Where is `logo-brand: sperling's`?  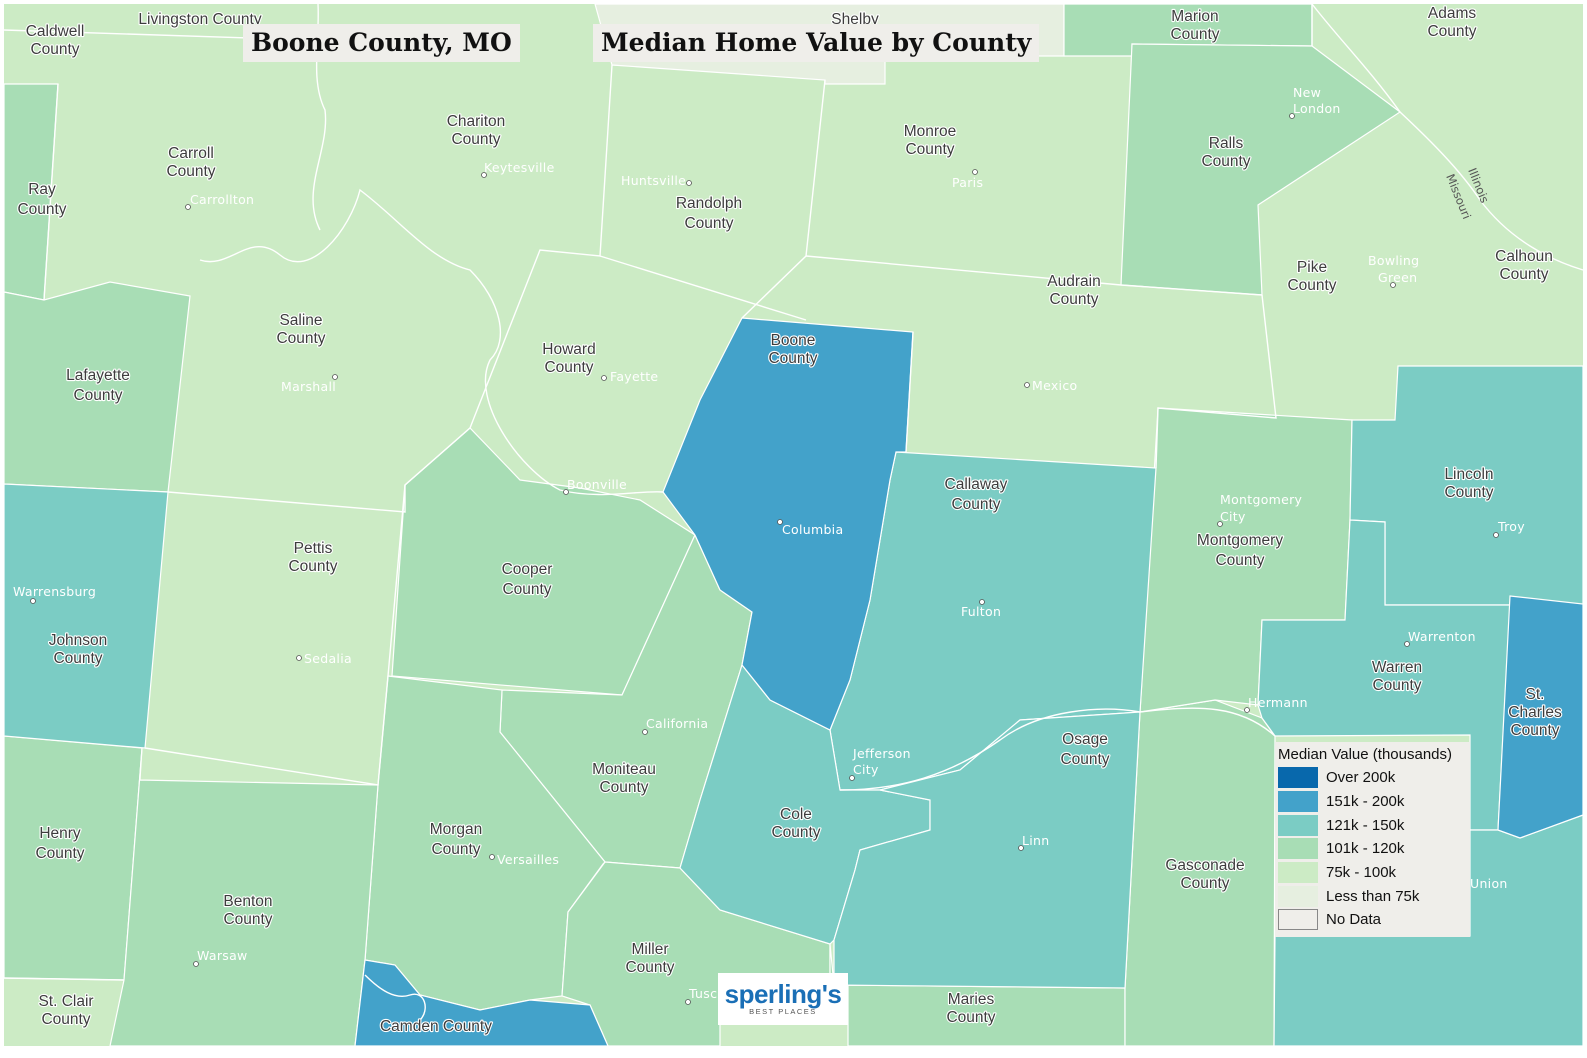 logo-brand: sperling's is located at coordinates (783, 994).